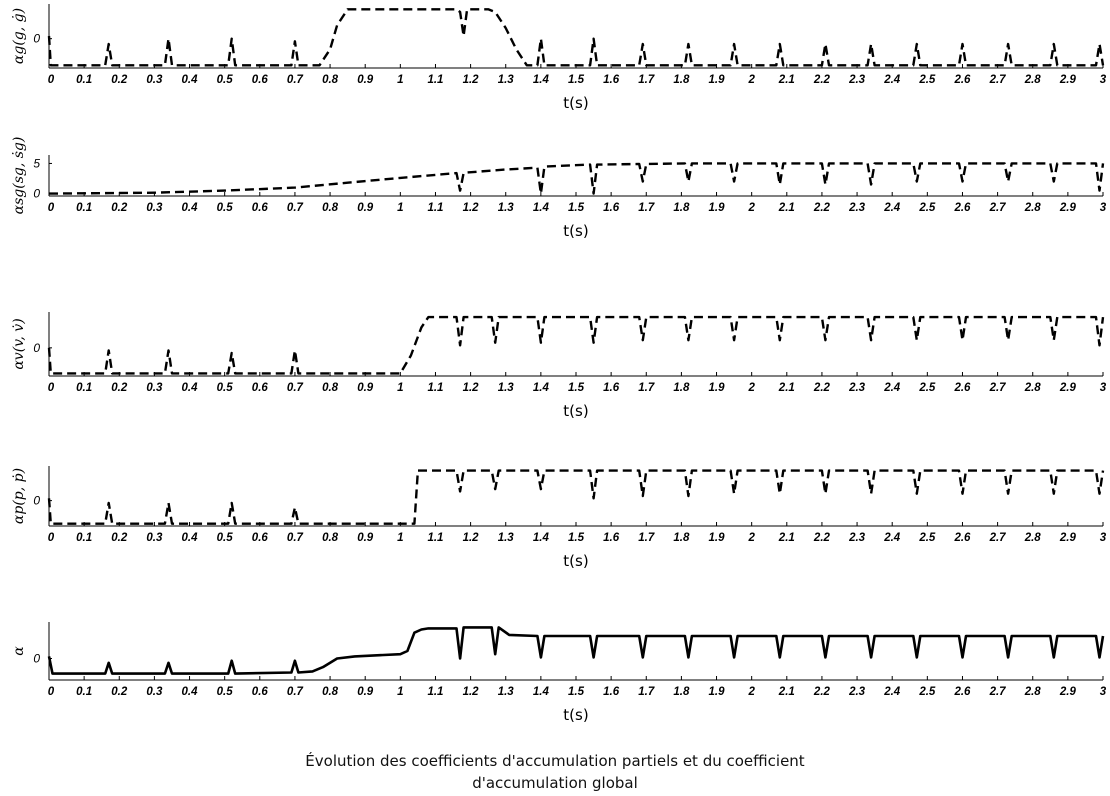 Image resolution: width=1110 pixels, height=796 pixels. I want to click on y-axis-label: αsg(sg, ṡg), so click(19, 176).